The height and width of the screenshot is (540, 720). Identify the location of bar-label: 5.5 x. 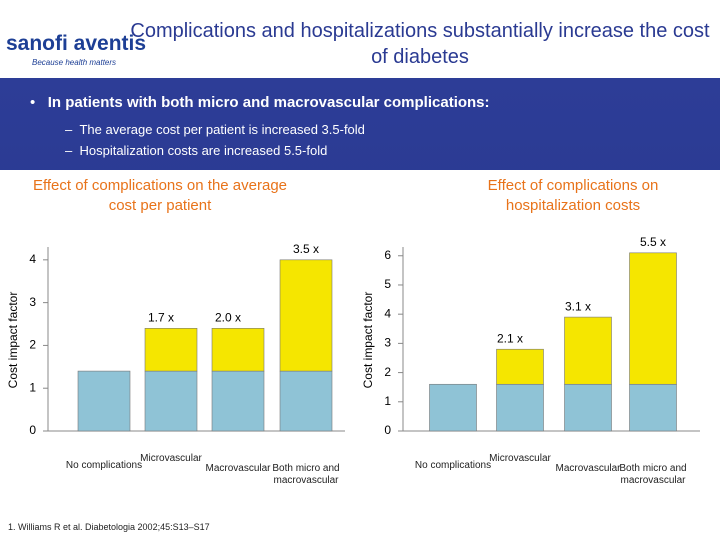
(653, 242).